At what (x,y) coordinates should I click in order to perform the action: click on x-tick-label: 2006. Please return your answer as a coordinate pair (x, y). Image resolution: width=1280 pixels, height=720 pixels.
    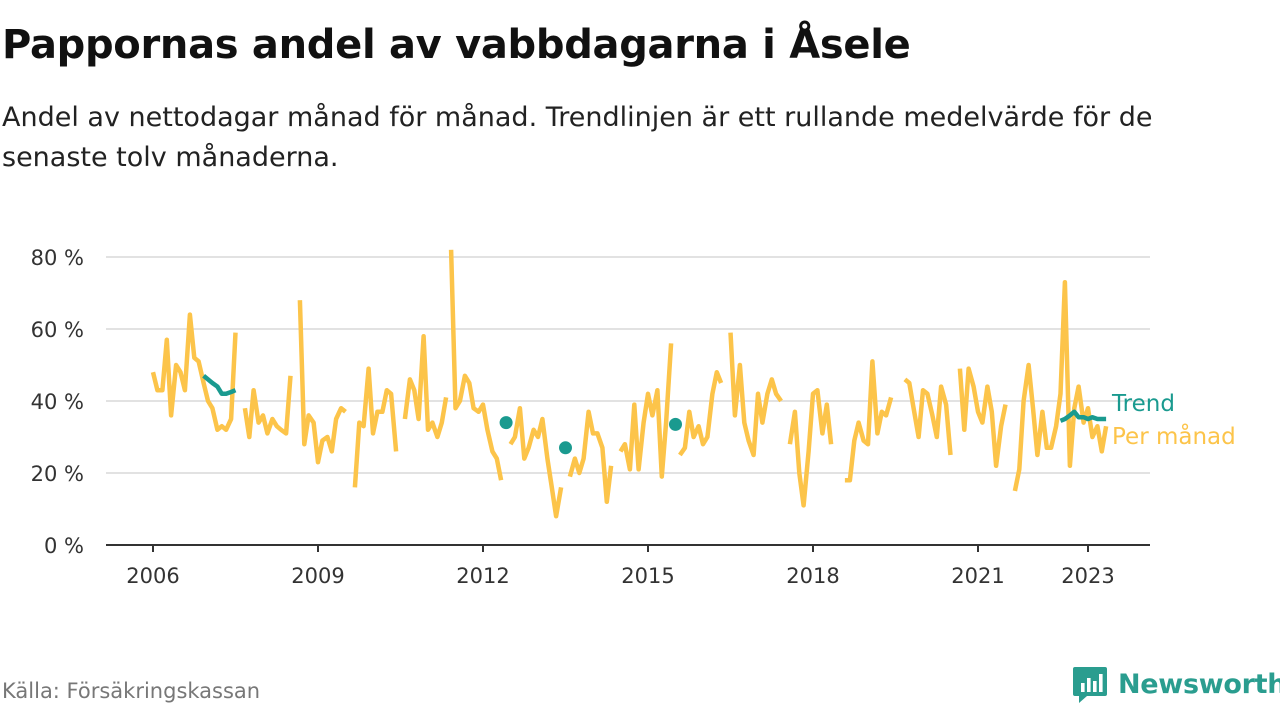
    Looking at the image, I should click on (152, 576).